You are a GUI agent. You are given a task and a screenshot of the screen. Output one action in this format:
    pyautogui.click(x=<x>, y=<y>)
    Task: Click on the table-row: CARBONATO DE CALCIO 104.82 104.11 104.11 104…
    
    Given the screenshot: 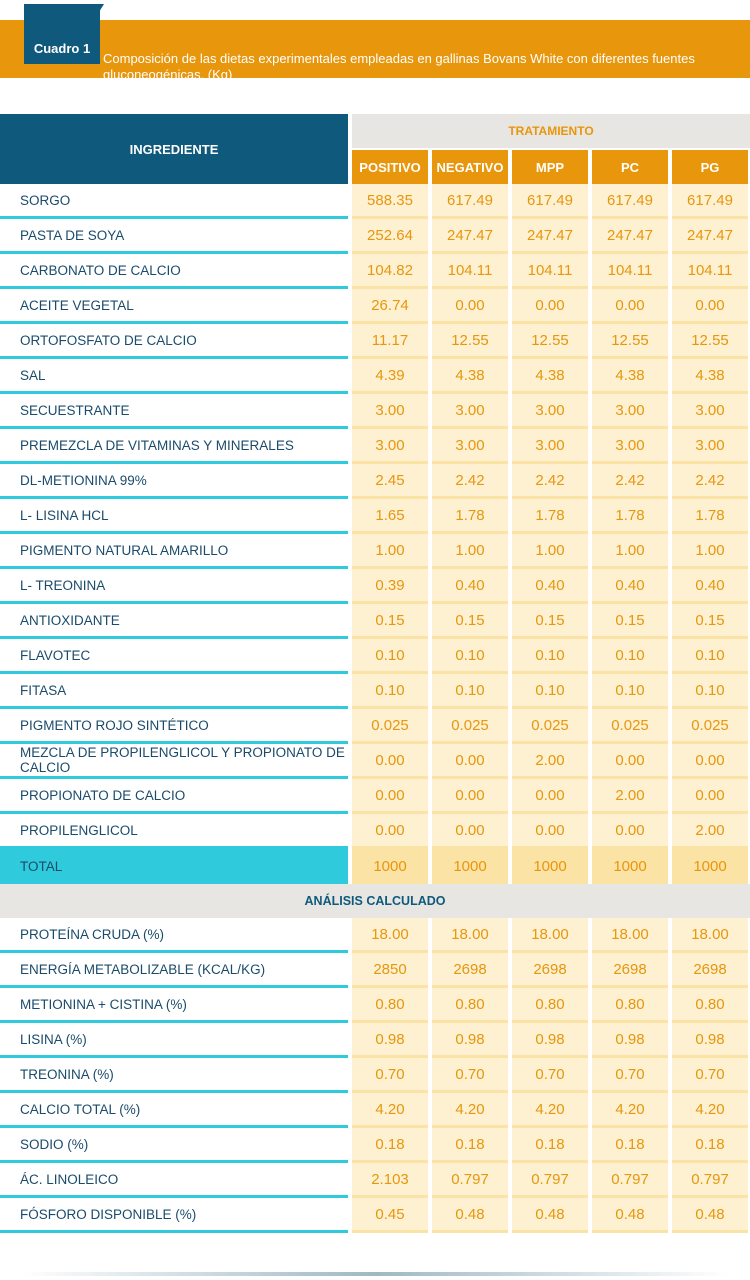 What is the action you would take?
    pyautogui.click(x=375, y=271)
    